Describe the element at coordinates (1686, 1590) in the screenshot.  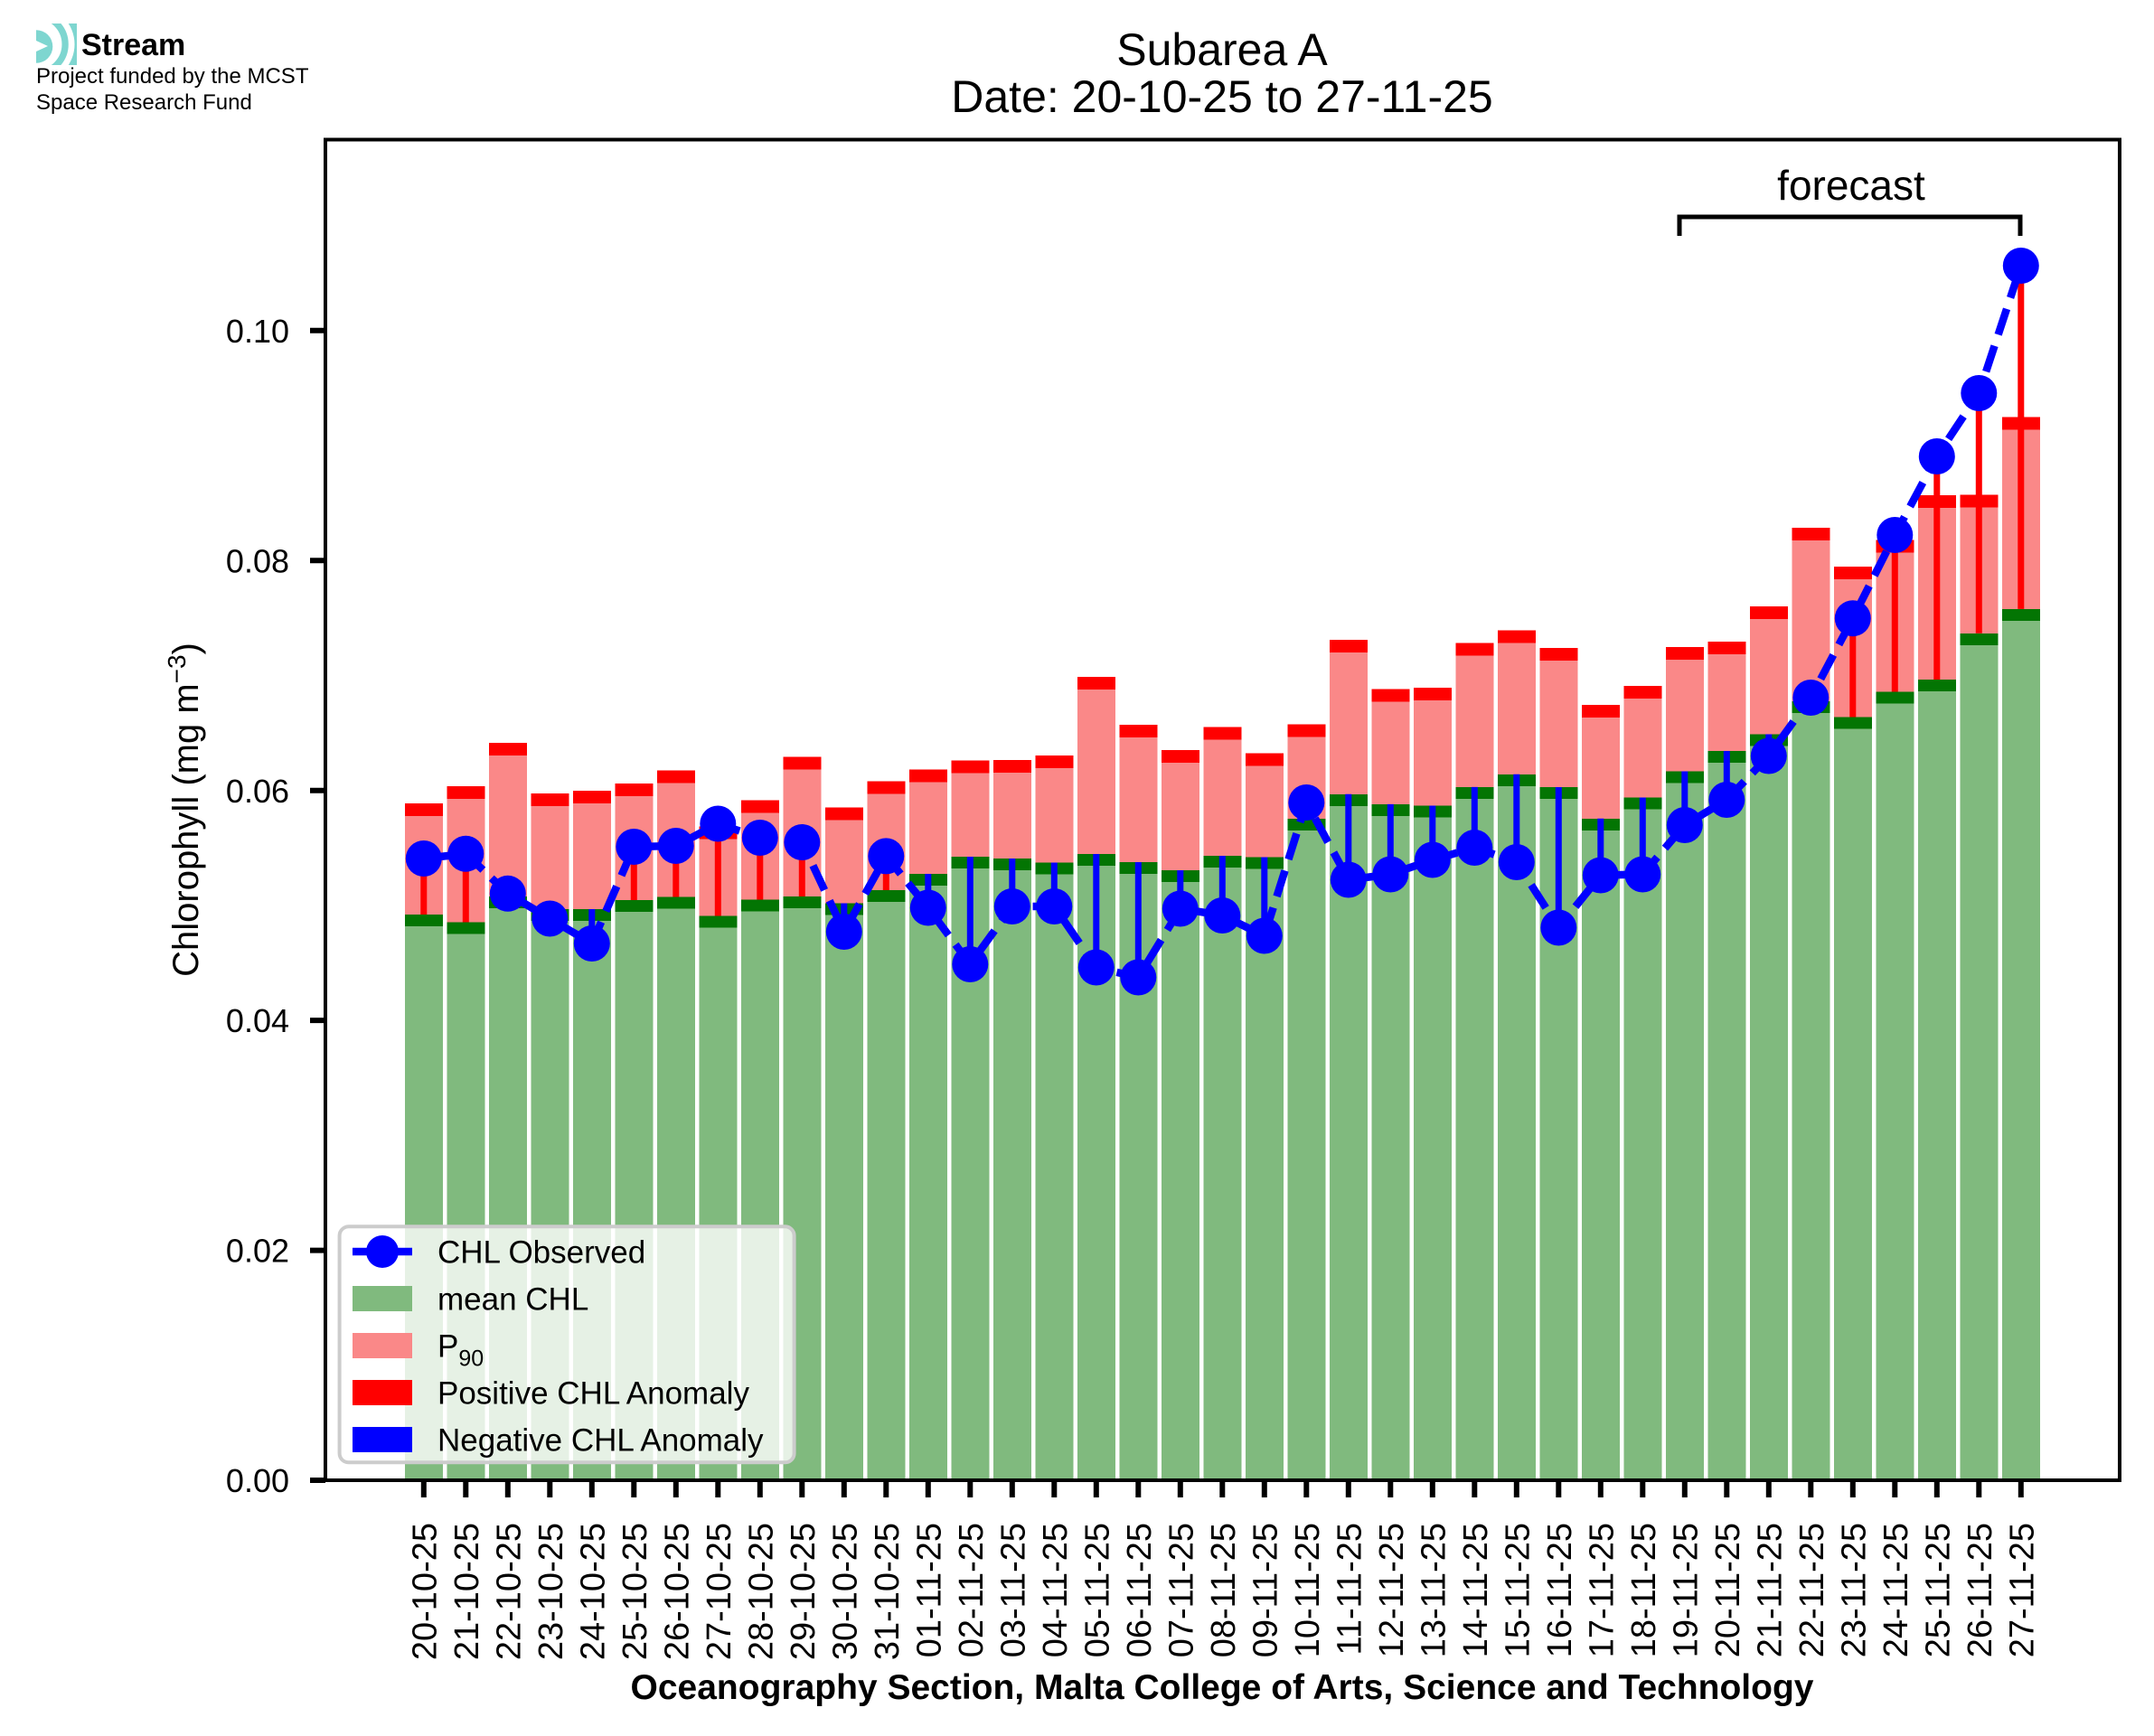
I see `svg-text: 19-11-25` at that location.